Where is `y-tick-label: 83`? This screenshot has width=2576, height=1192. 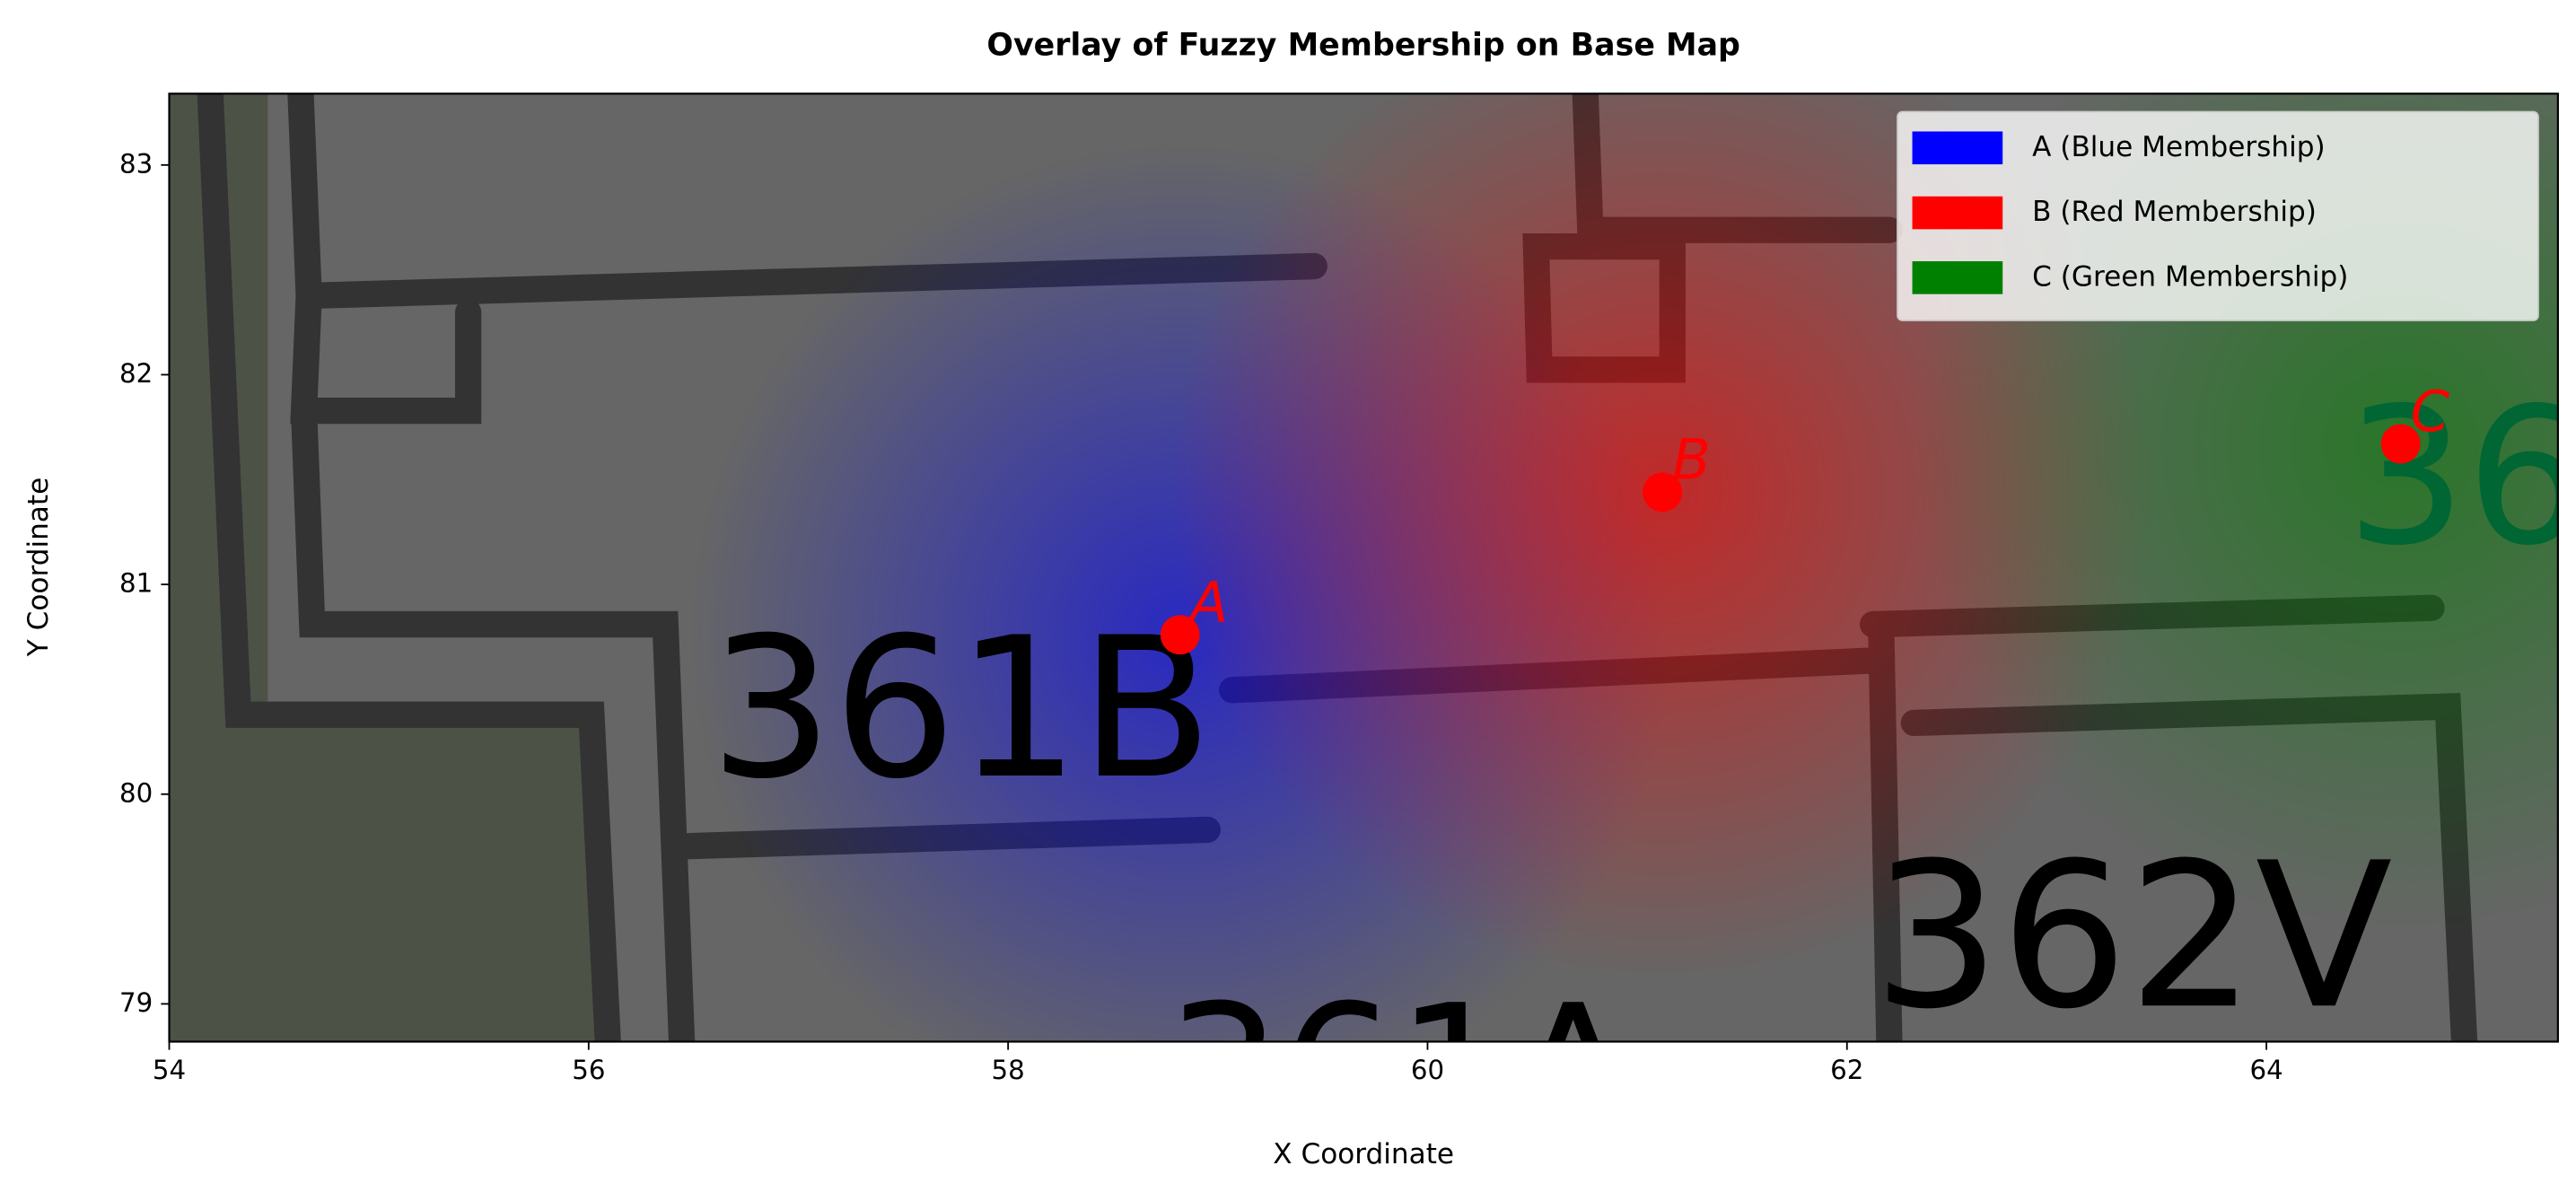
y-tick-label: 83 is located at coordinates (136, 163).